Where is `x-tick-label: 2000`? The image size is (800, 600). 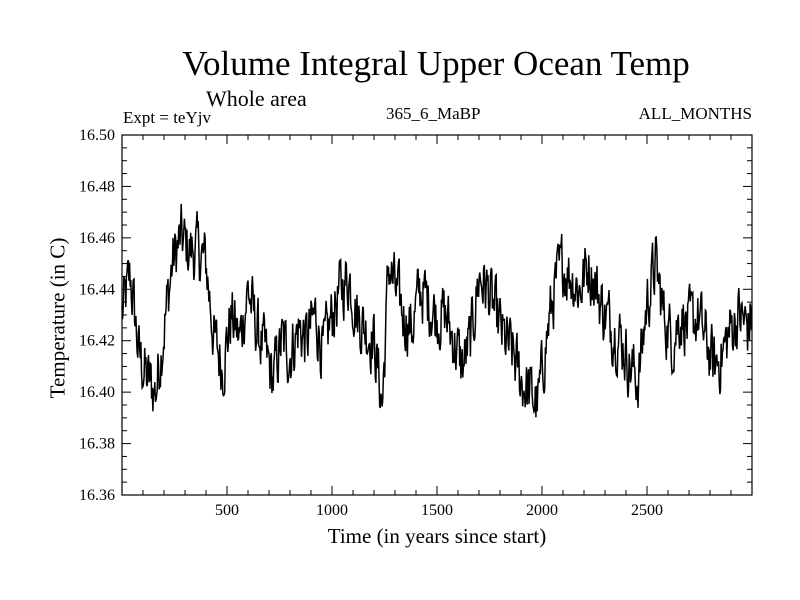 x-tick-label: 2000 is located at coordinates (542, 510).